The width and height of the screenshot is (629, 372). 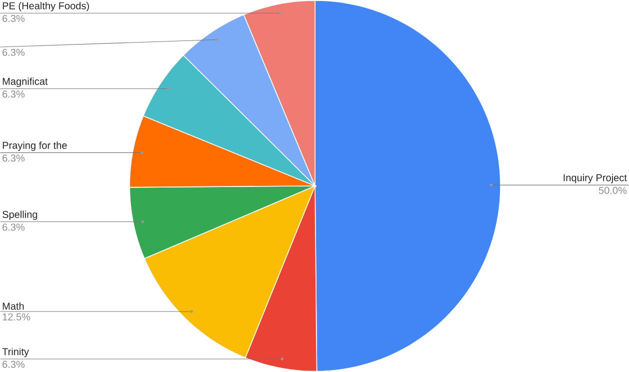 I want to click on data-label: 12.5%, so click(x=16, y=317).